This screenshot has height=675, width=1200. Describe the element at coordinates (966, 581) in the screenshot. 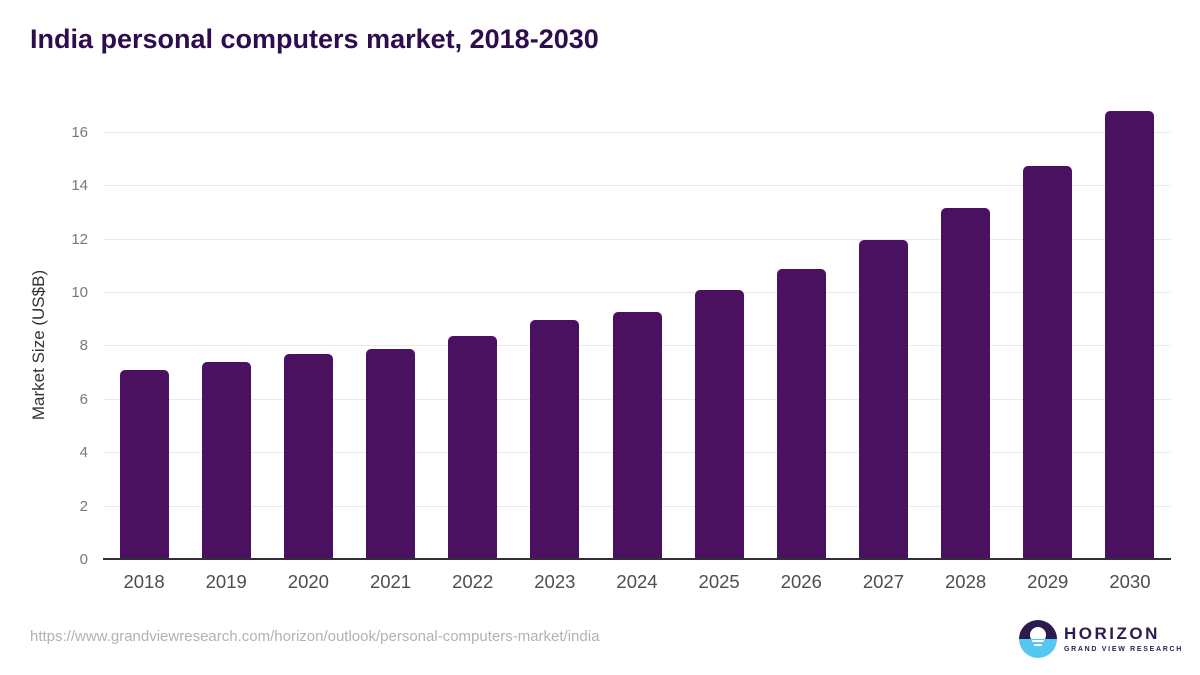

I see `x-axis-tick-label: 2028` at that location.